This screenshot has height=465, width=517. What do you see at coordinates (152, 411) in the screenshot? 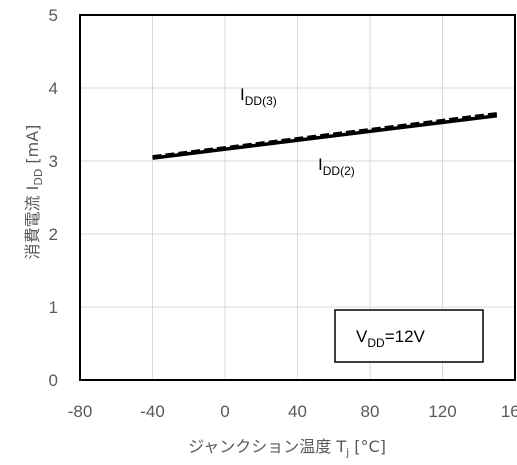
I see `x-tick-label: -40` at bounding box center [152, 411].